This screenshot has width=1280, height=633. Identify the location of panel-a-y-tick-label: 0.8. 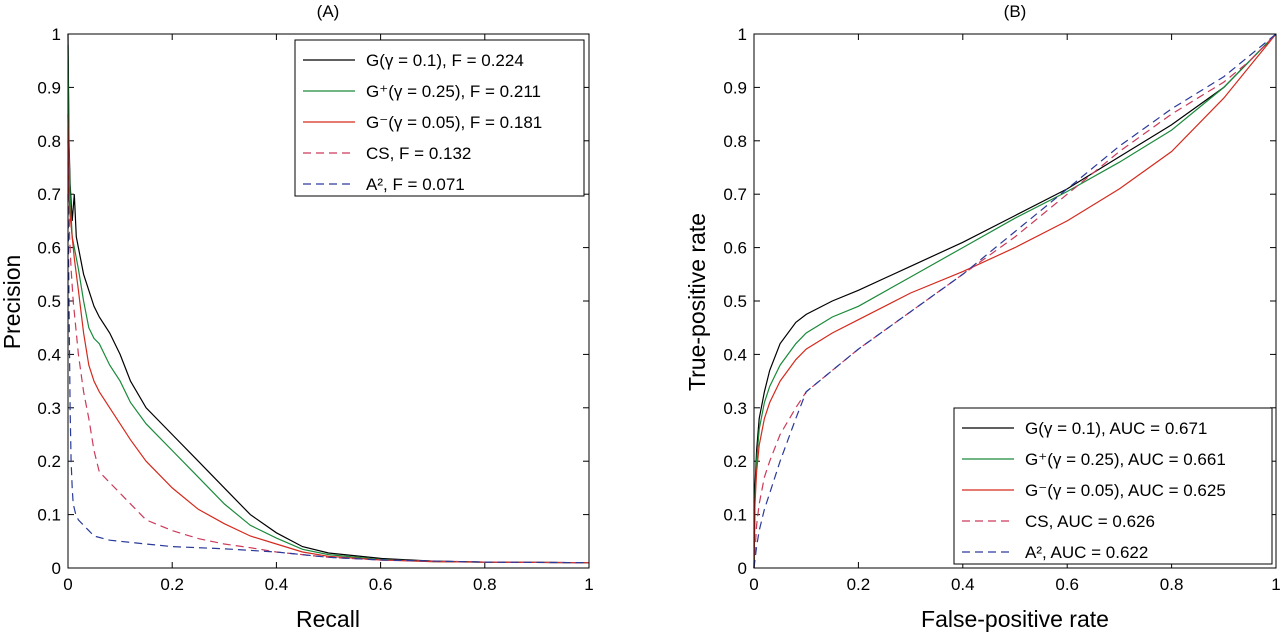
(49, 141).